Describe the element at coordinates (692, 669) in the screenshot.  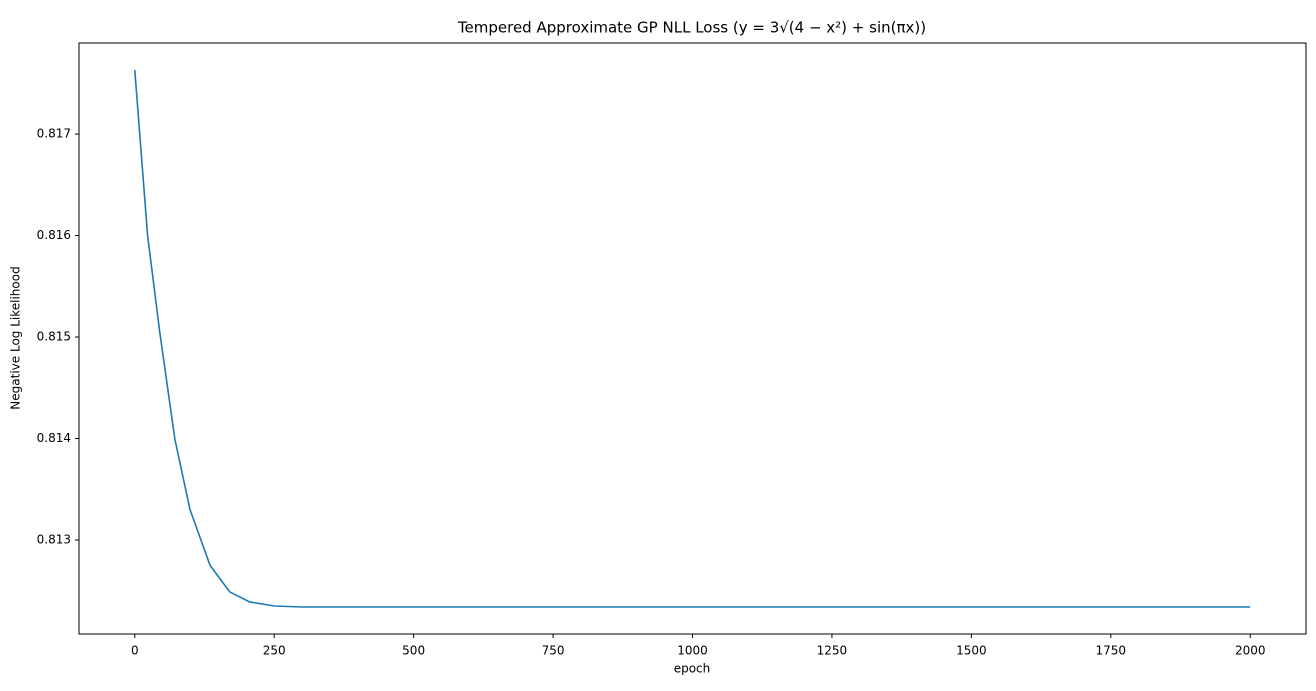
I see `x-axis-label: epoch` at that location.